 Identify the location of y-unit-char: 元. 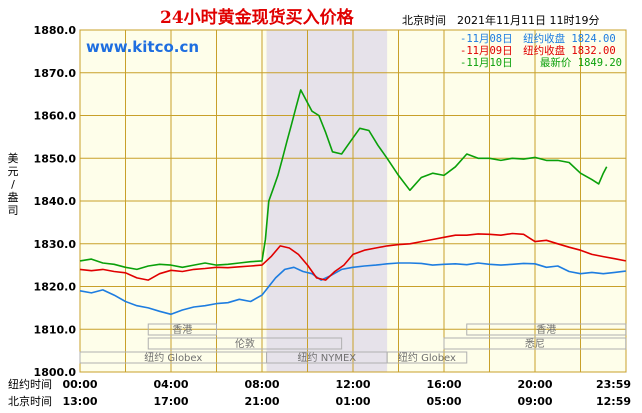
(13, 171).